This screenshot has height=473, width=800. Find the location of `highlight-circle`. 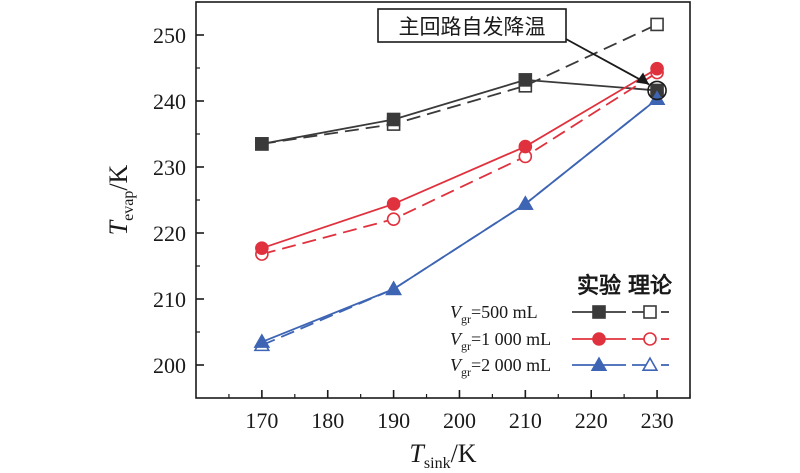

highlight-circle is located at coordinates (657, 90).